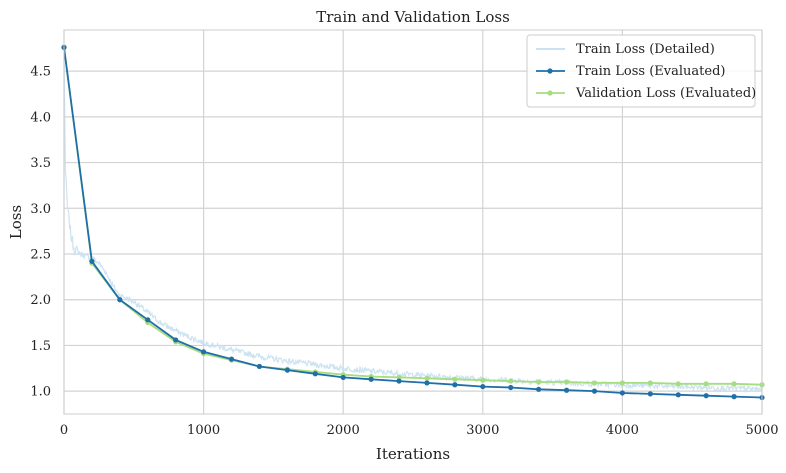  Describe the element at coordinates (203, 430) in the screenshot. I see `x-tick-label: 1000` at that location.